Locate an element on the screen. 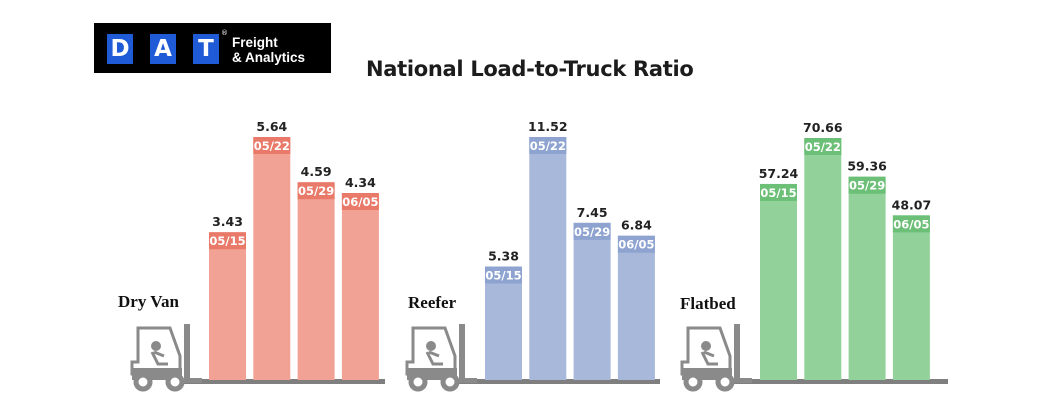 This screenshot has width=1064, height=413. category-label-reefer-05-29: 05/29 is located at coordinates (592, 232).